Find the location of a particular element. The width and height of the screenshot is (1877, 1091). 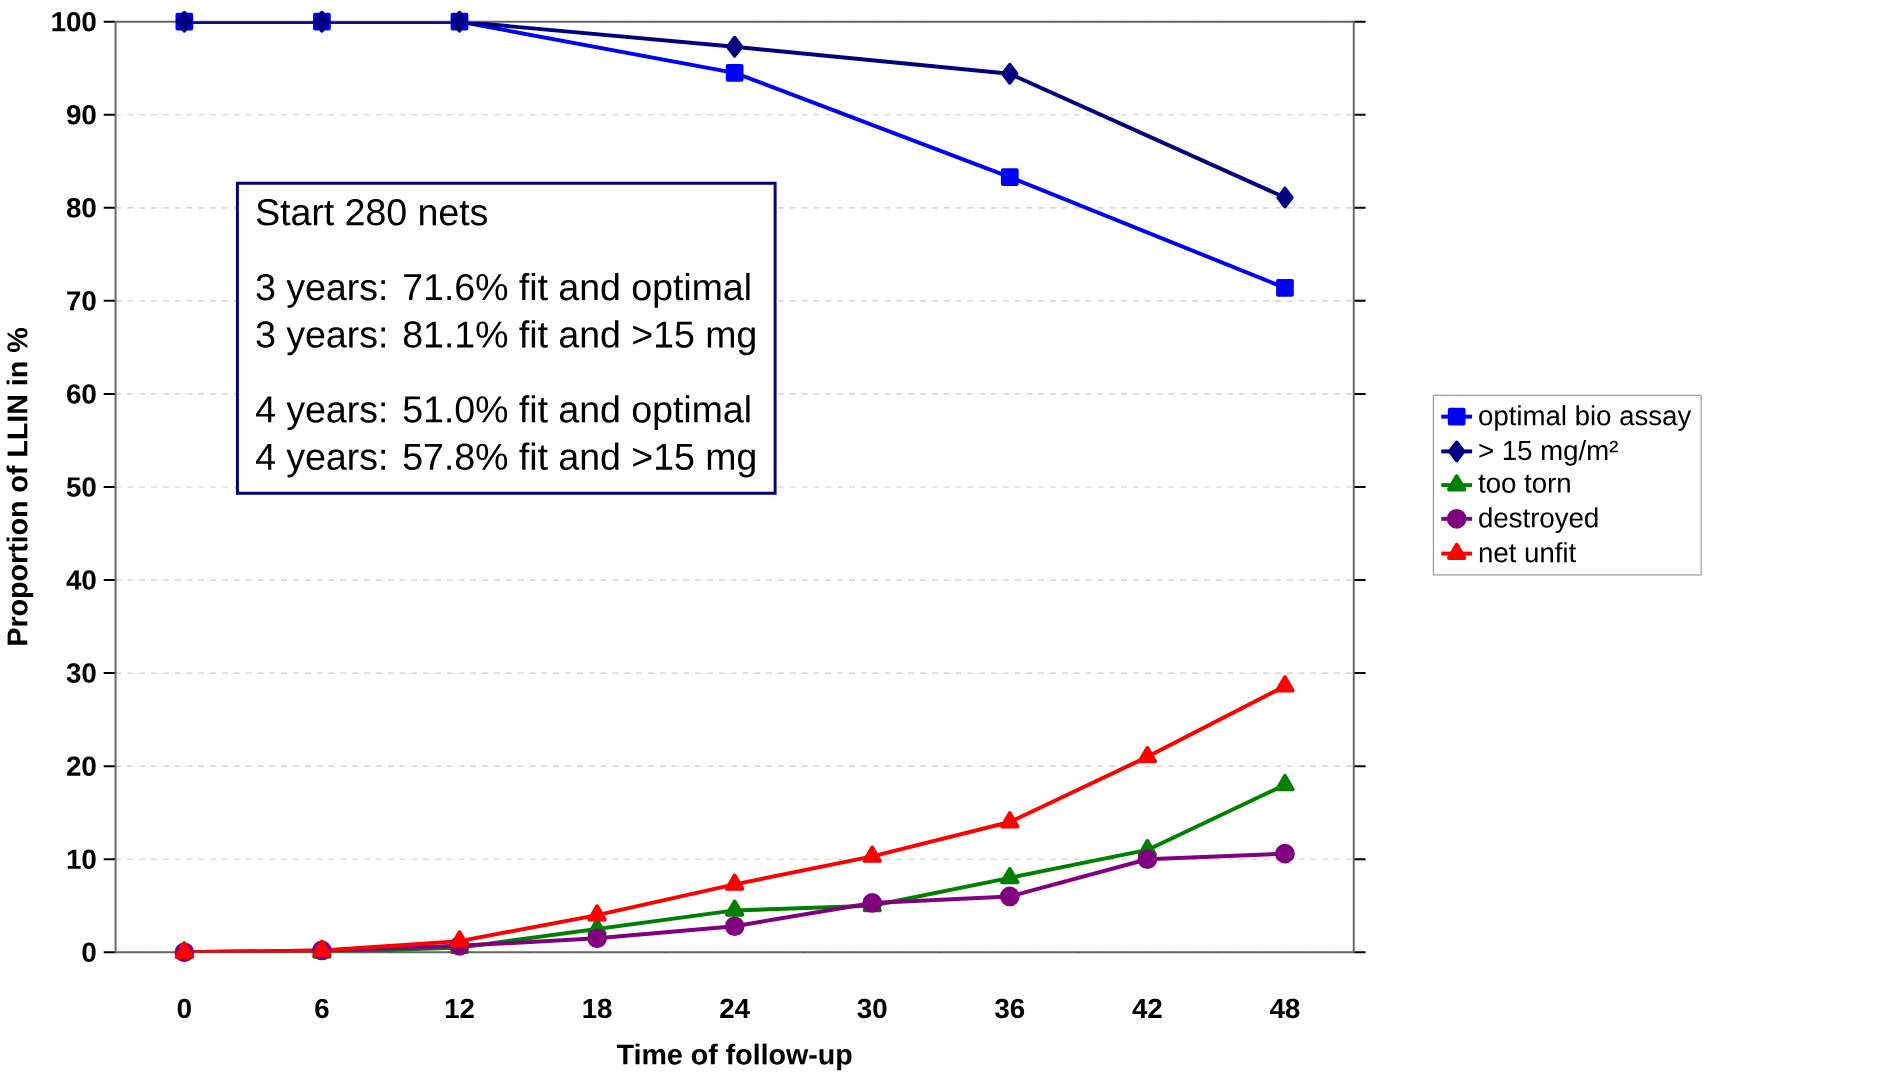

y-tick-label: 30 is located at coordinates (81, 673).